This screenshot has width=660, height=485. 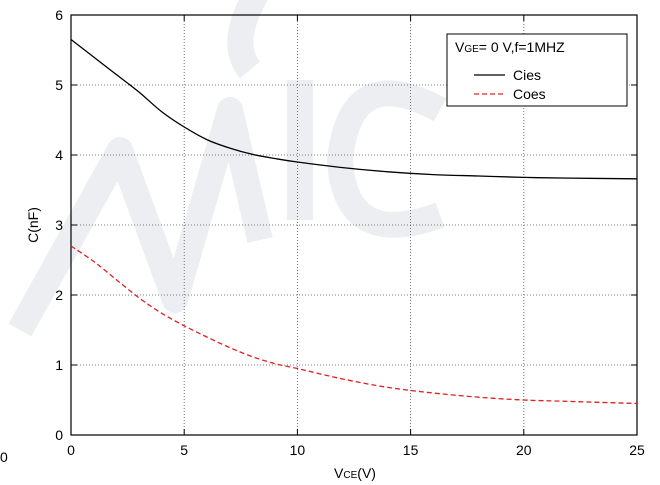 I want to click on y-tick-label: 5, so click(x=59, y=85).